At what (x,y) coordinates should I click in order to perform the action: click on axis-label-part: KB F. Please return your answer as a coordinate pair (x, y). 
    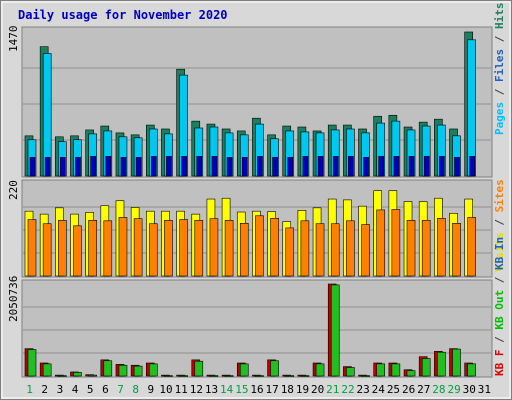
    Looking at the image, I should click on (499, 363).